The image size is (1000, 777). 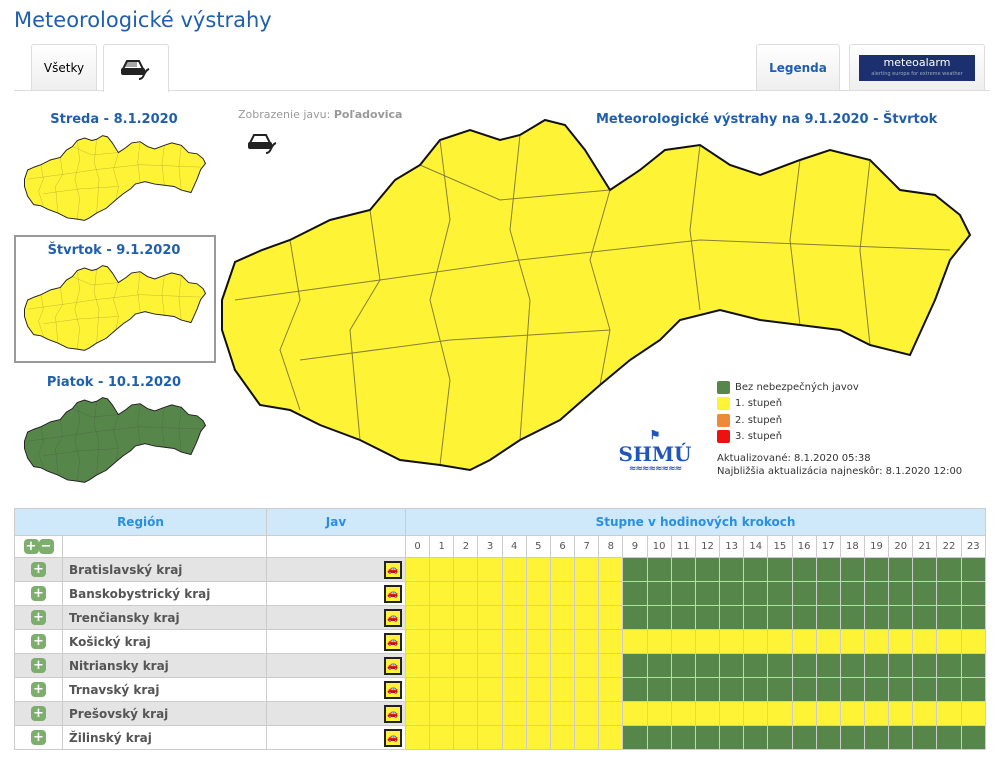 I want to click on hour-header: 18, so click(x=852, y=546).